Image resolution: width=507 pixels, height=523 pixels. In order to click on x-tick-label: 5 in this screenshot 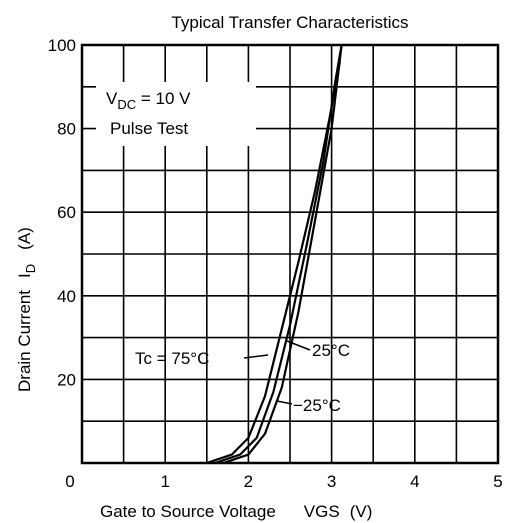, I will do `click(497, 481)`.